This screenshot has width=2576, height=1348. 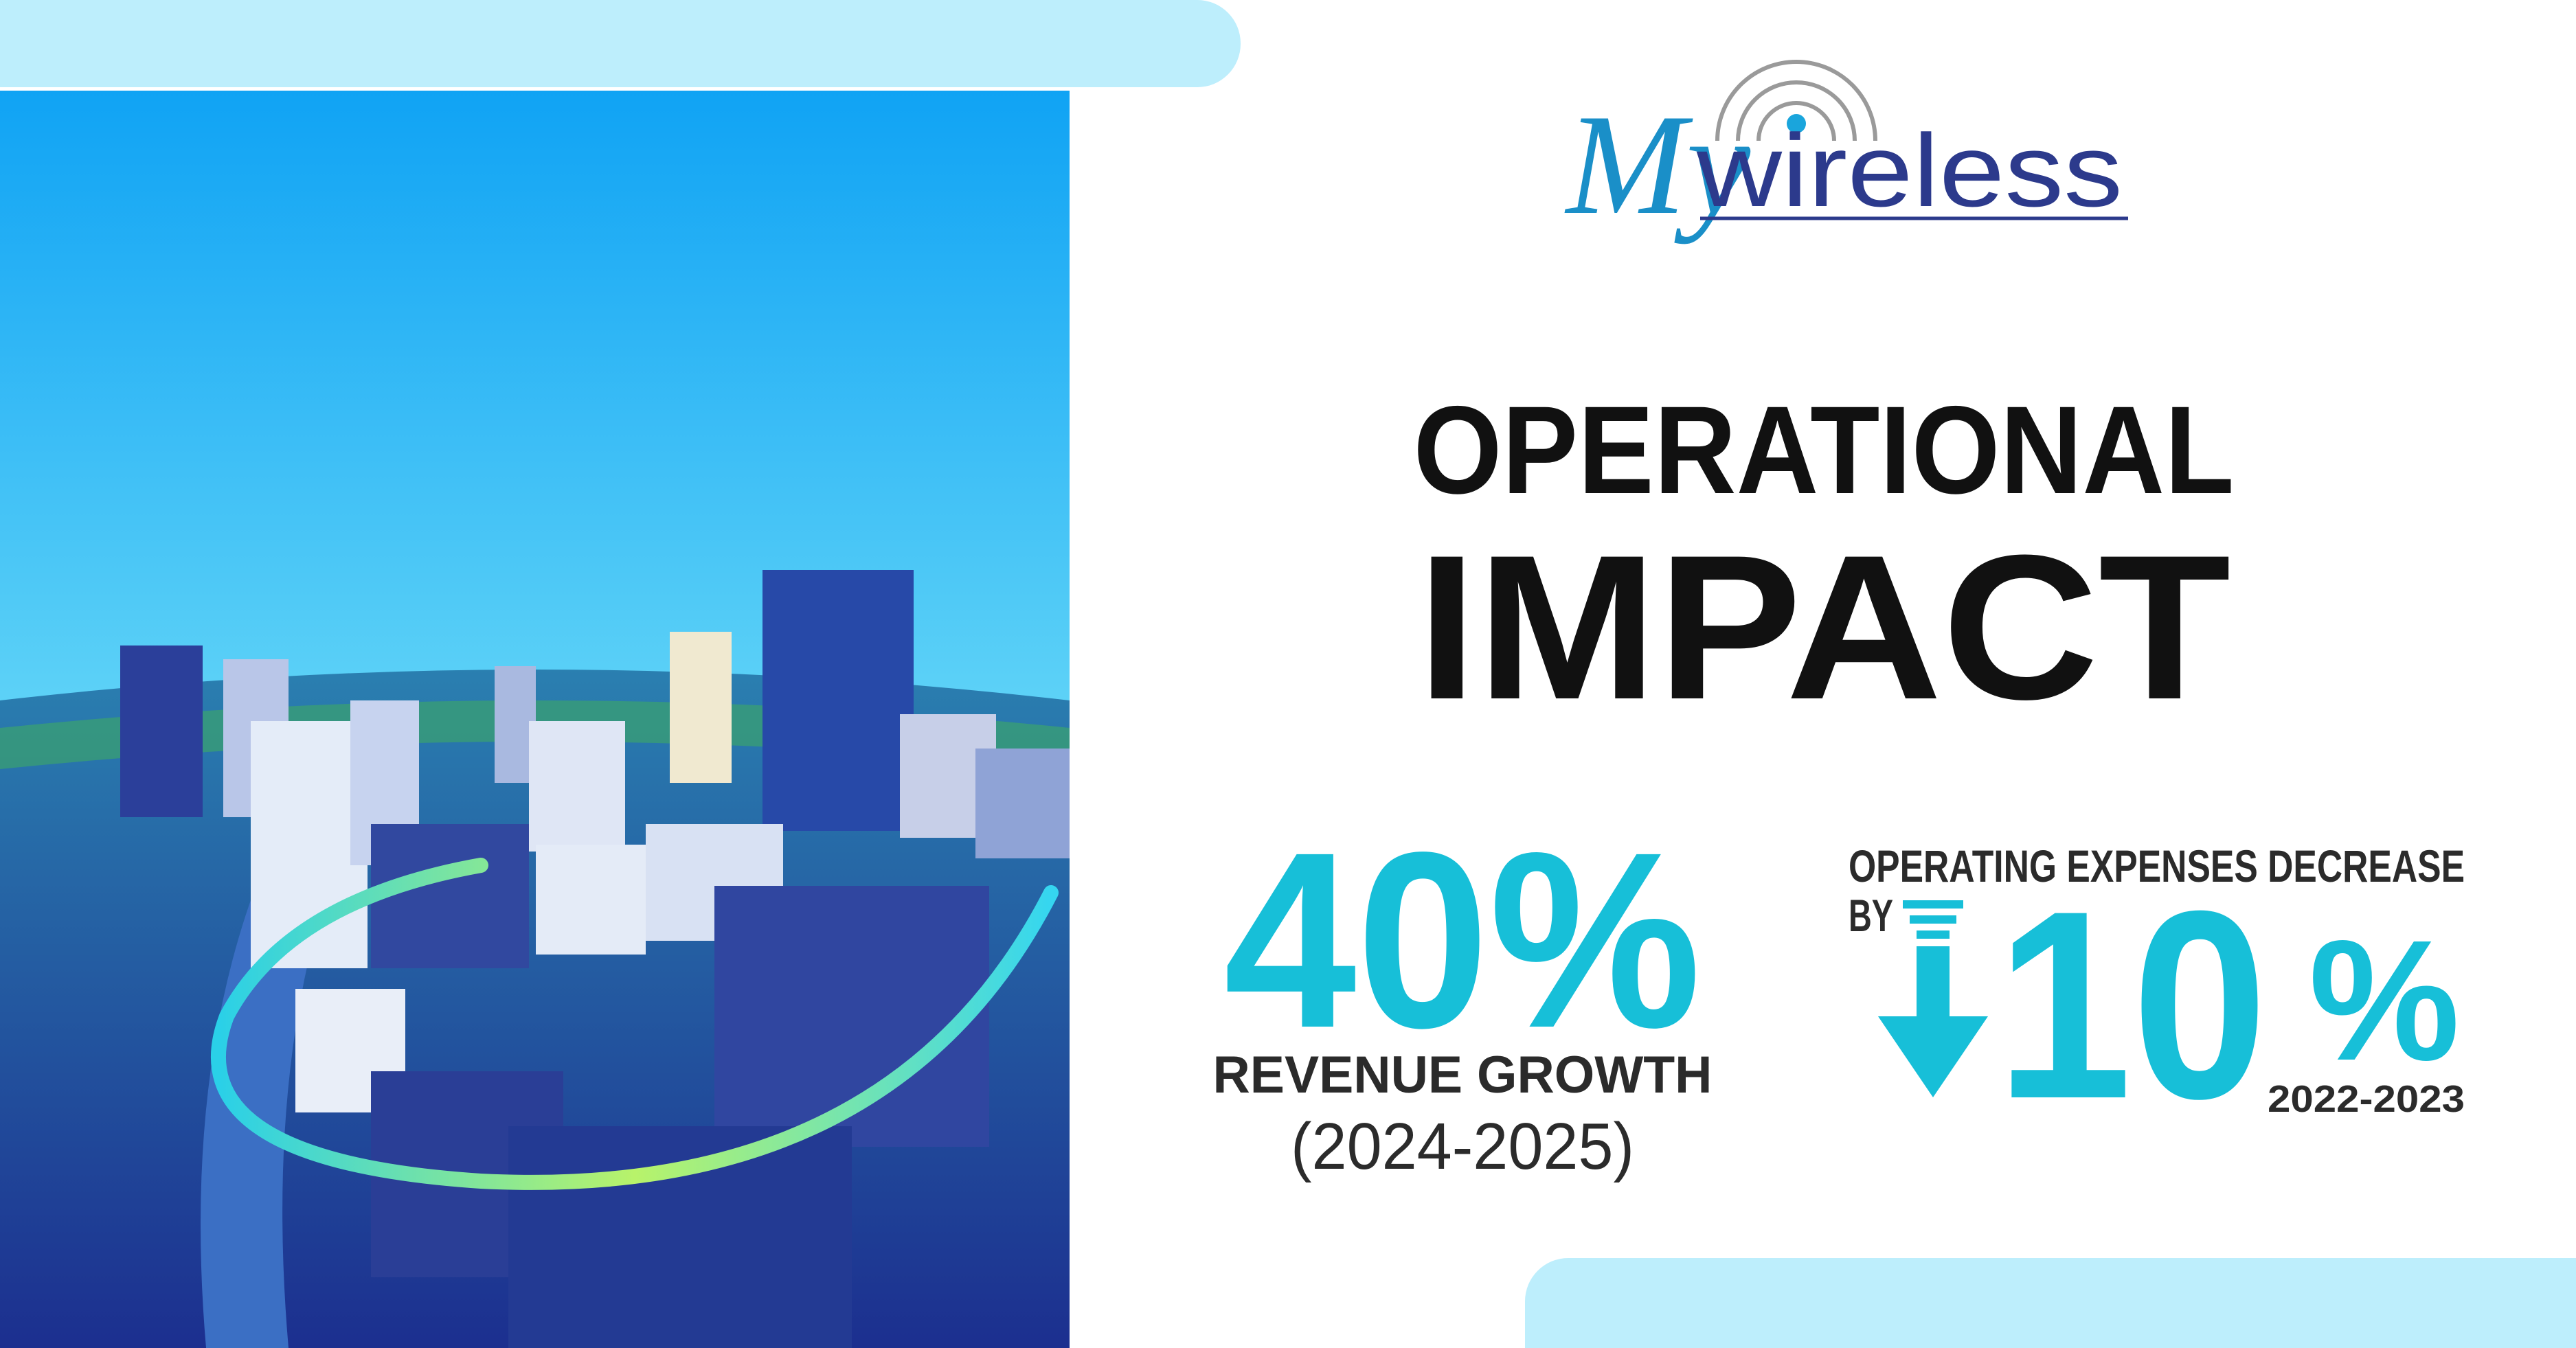 What do you see at coordinates (2132, 1004) in the screenshot?
I see `stat-value: 10` at bounding box center [2132, 1004].